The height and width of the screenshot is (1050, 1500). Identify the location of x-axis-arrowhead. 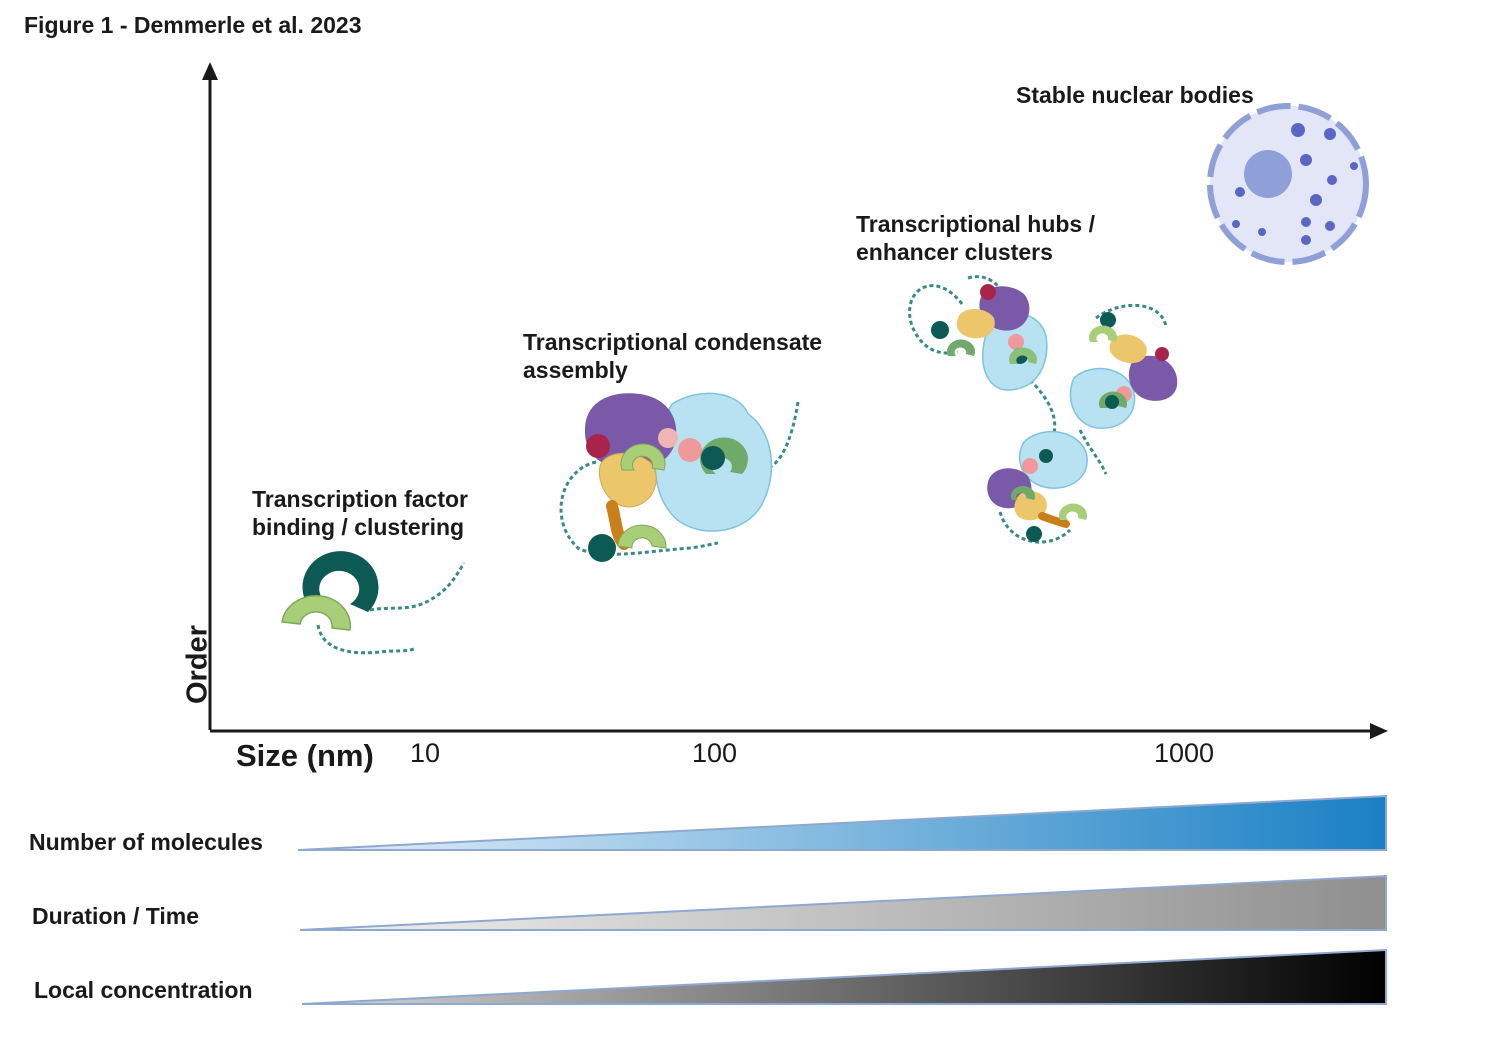
(1379, 731).